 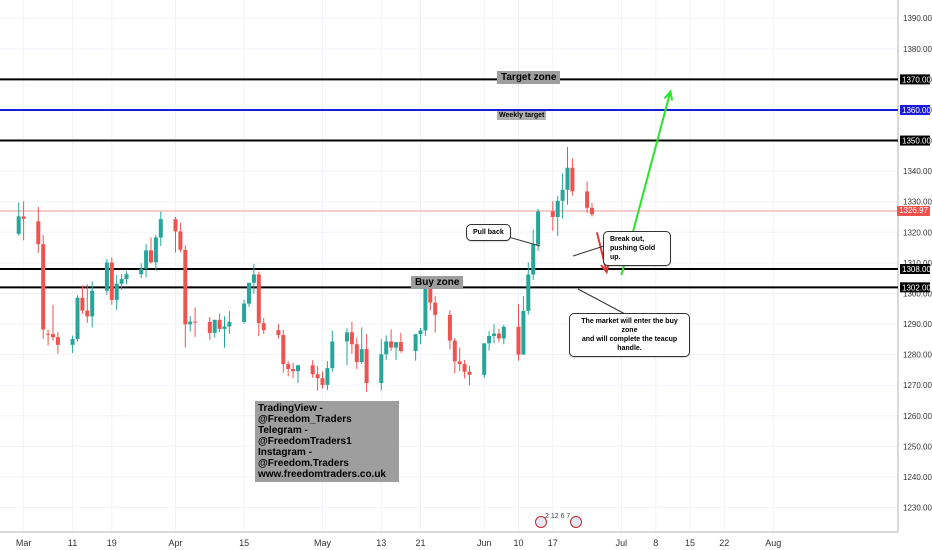 What do you see at coordinates (522, 241) in the screenshot?
I see `pull-back-pointer` at bounding box center [522, 241].